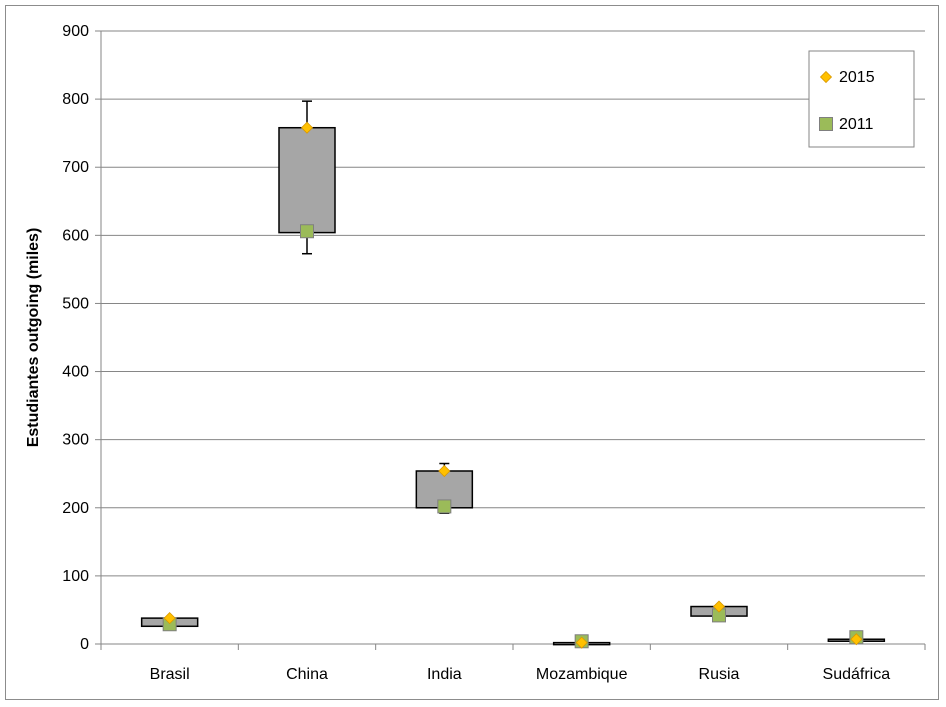 The height and width of the screenshot is (707, 946). What do you see at coordinates (857, 77) in the screenshot?
I see `legend-label-2015: 2015` at bounding box center [857, 77].